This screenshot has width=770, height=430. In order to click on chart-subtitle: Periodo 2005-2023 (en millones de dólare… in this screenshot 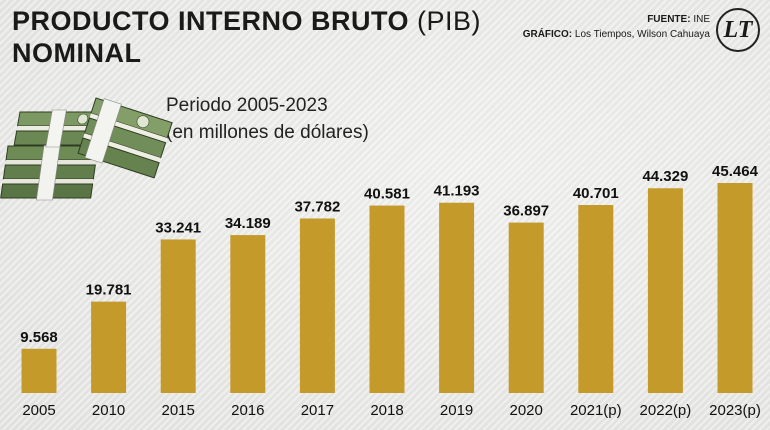, I will do `click(267, 119)`.